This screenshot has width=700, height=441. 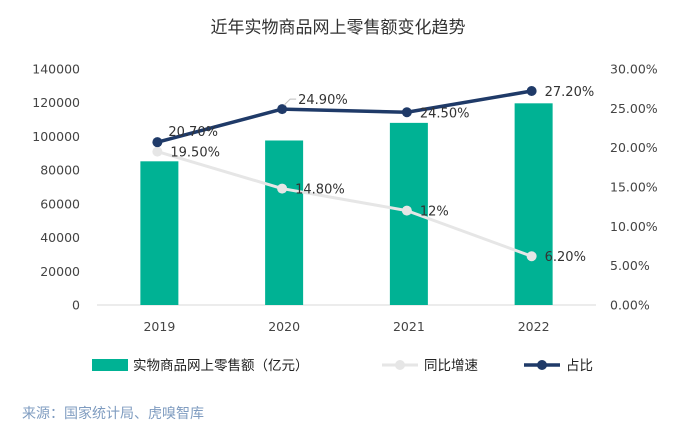 I want to click on y-left-tick-label: 60000, so click(x=60, y=203).